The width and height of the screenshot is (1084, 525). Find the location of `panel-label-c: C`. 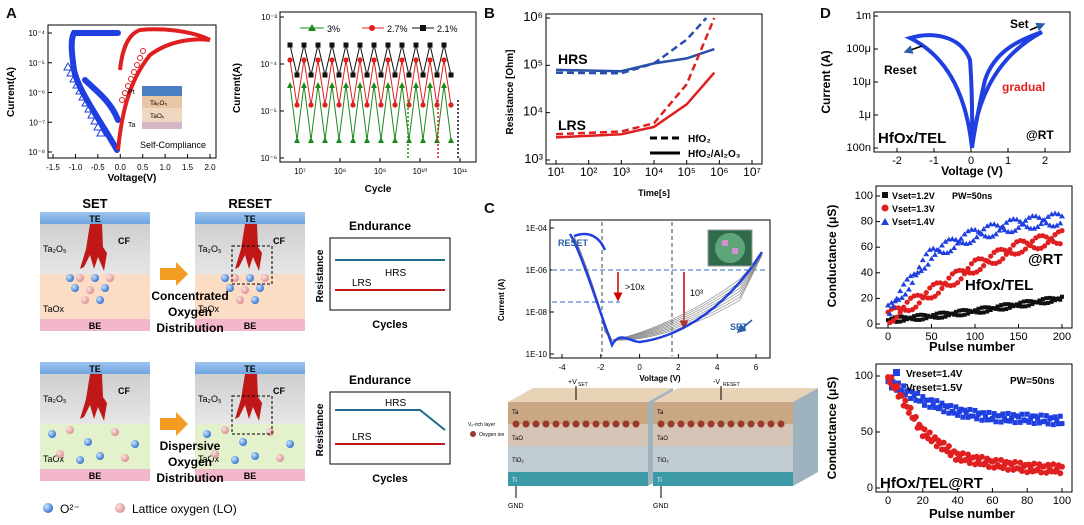

panel-label-c: C is located at coordinates (489, 208).